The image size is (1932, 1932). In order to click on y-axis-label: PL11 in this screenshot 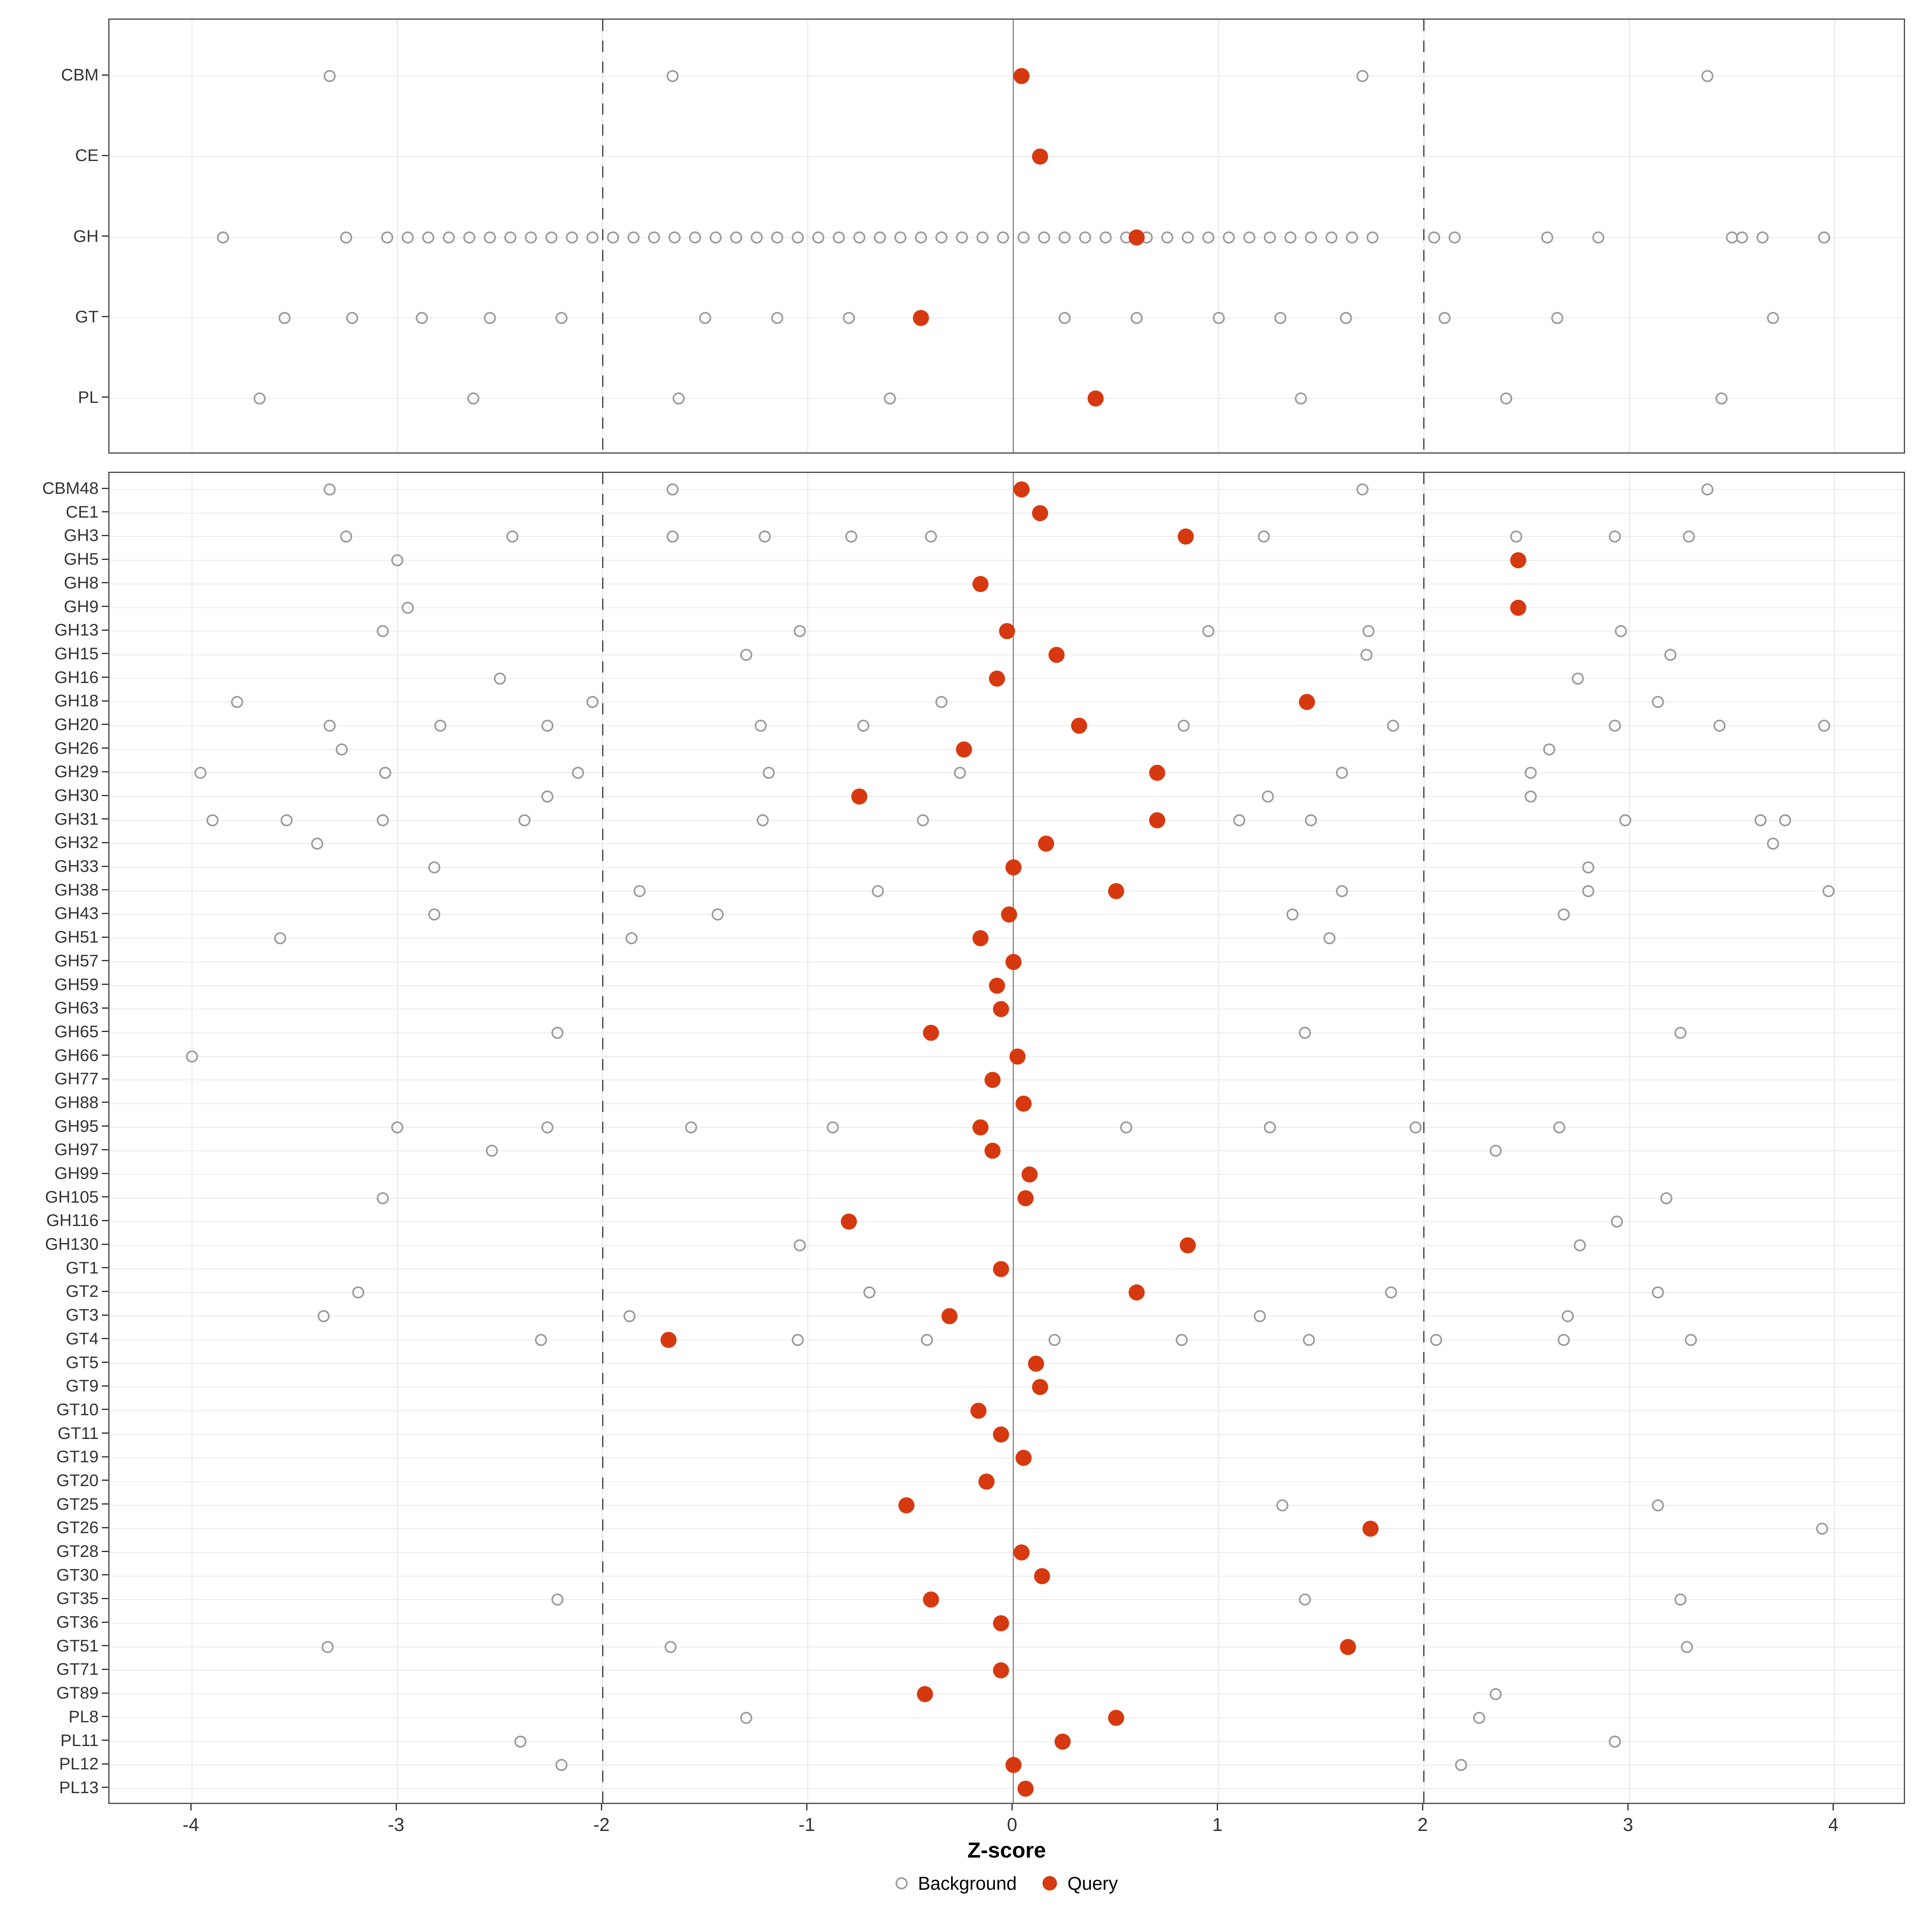, I will do `click(79, 1740)`.